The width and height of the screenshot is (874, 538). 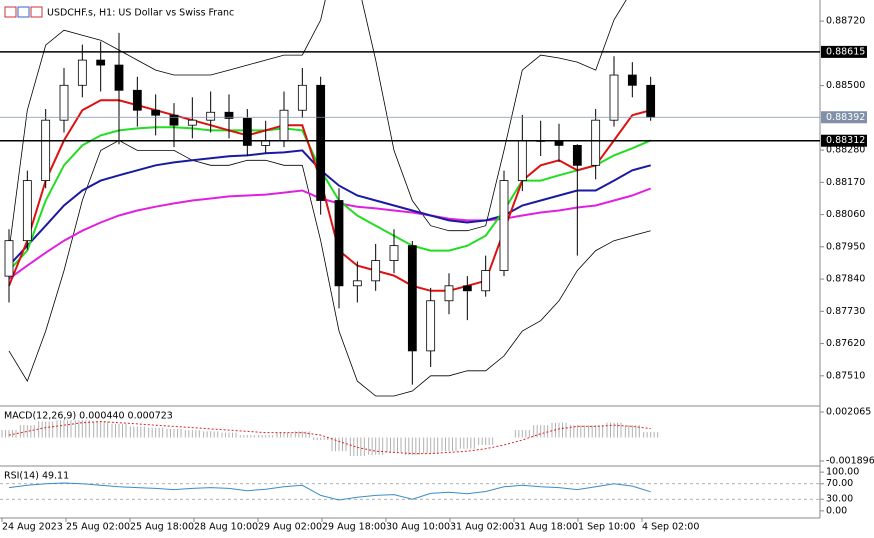 What do you see at coordinates (23, 12) in the screenshot?
I see `toolbar-icon` at bounding box center [23, 12].